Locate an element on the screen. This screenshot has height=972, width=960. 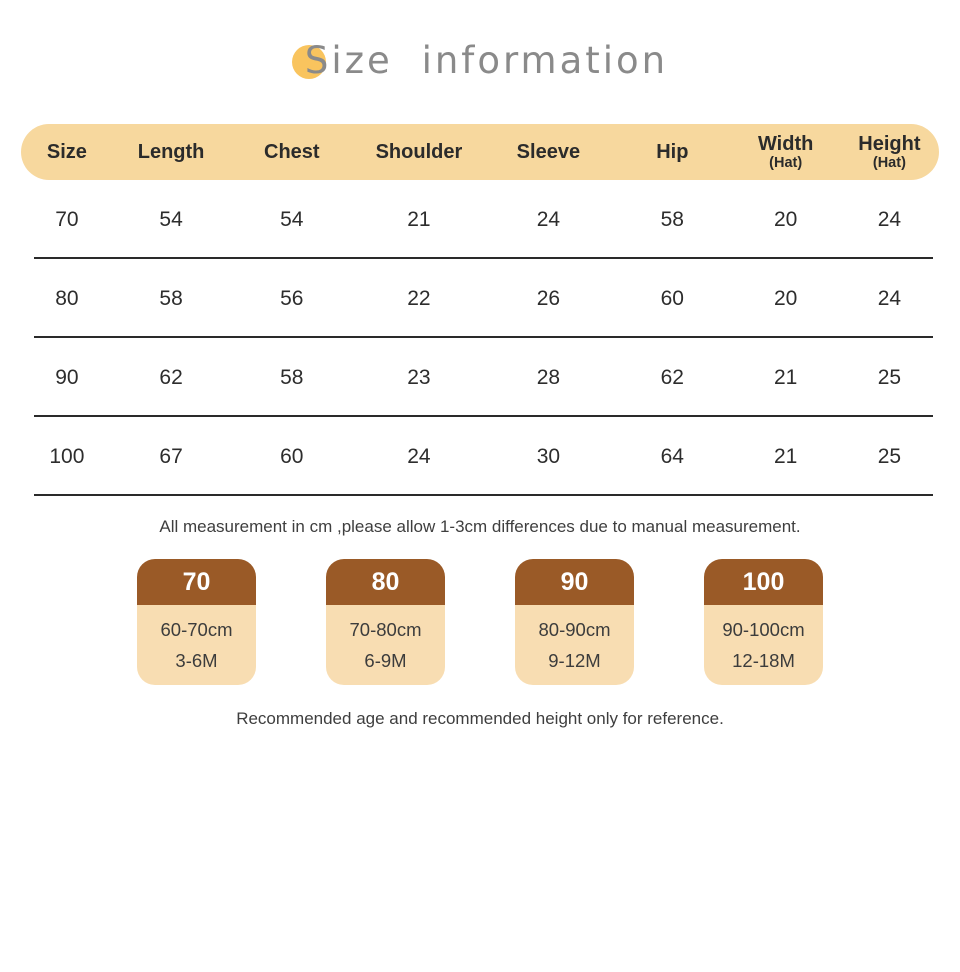
column-header-label: Width is located at coordinates (785, 143).